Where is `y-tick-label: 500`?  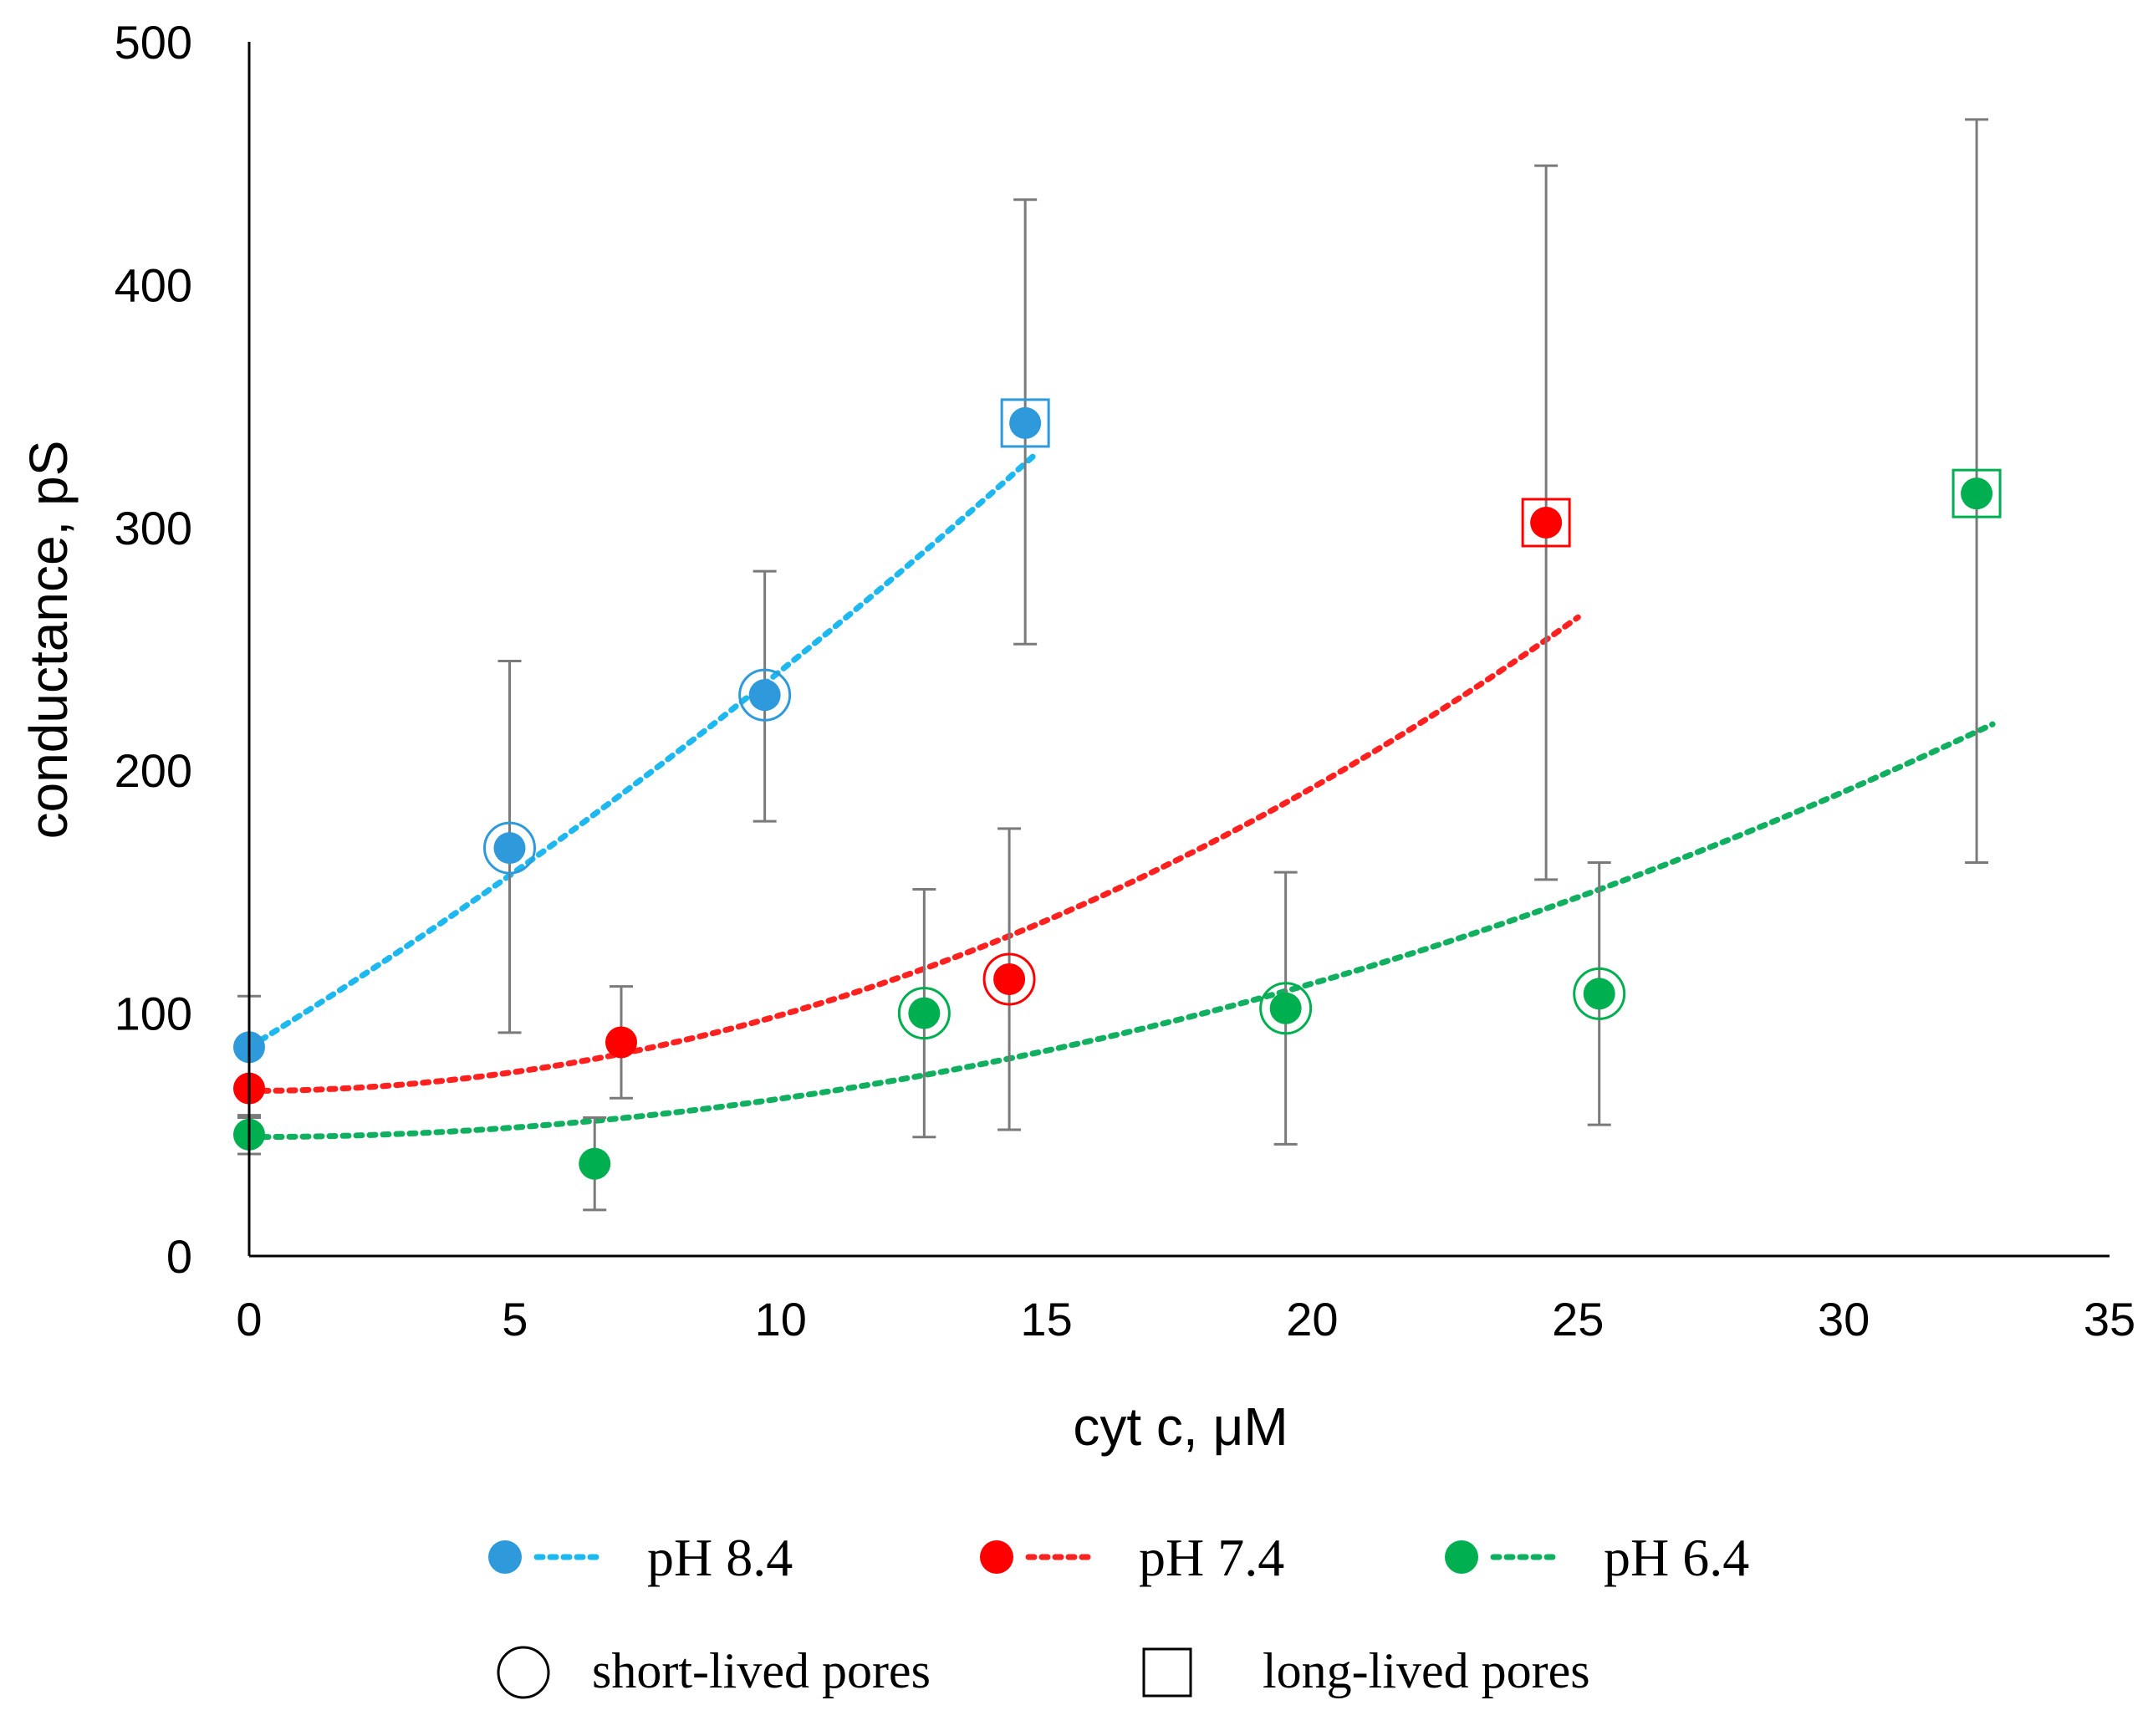 y-tick-label: 500 is located at coordinates (153, 42).